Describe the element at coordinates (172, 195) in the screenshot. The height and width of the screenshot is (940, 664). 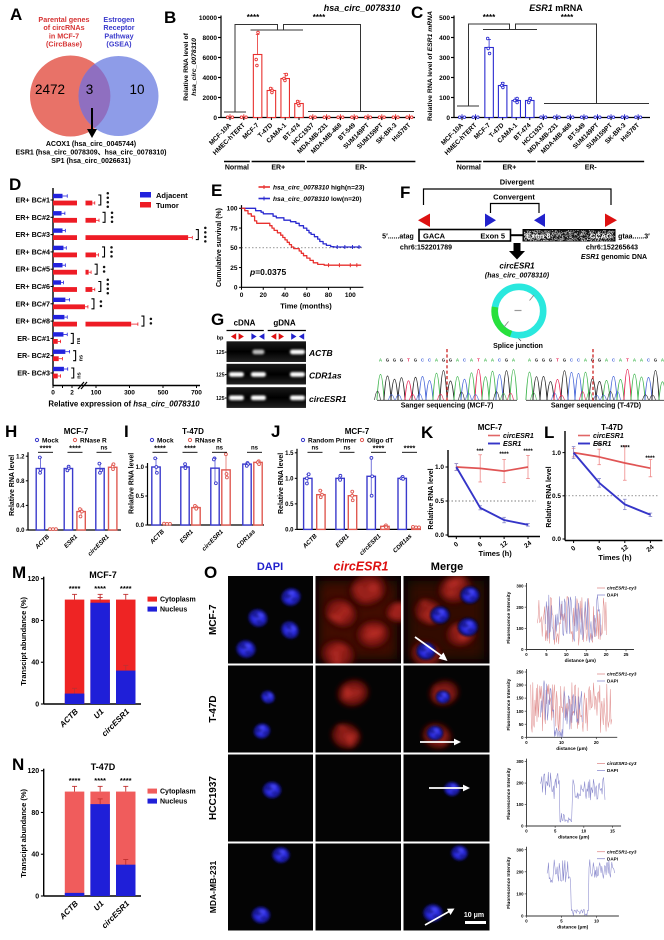
I see `svg-text: Adjacent` at that location.